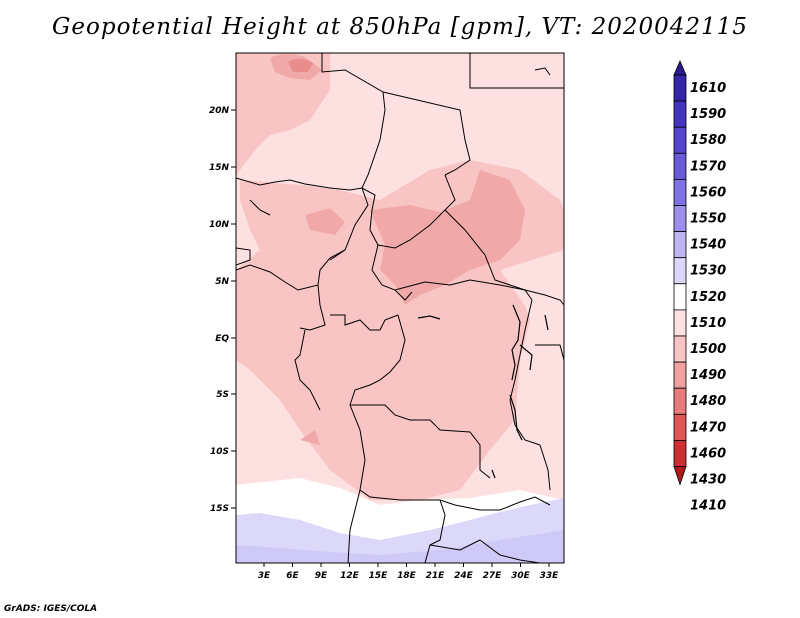  Describe the element at coordinates (483, 391) in the screenshot. I see `lake-outlines` at that location.